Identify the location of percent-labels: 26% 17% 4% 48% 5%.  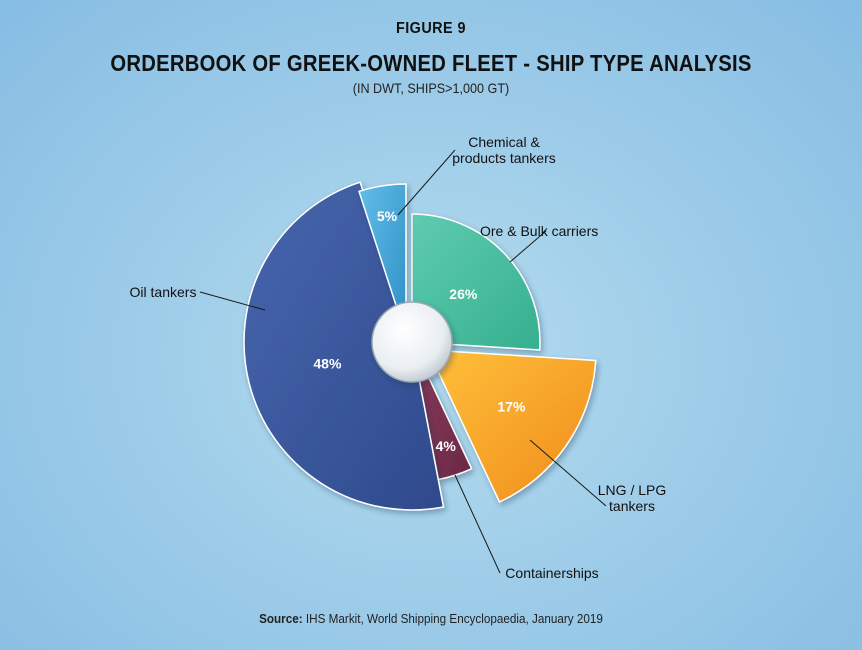
(419, 331).